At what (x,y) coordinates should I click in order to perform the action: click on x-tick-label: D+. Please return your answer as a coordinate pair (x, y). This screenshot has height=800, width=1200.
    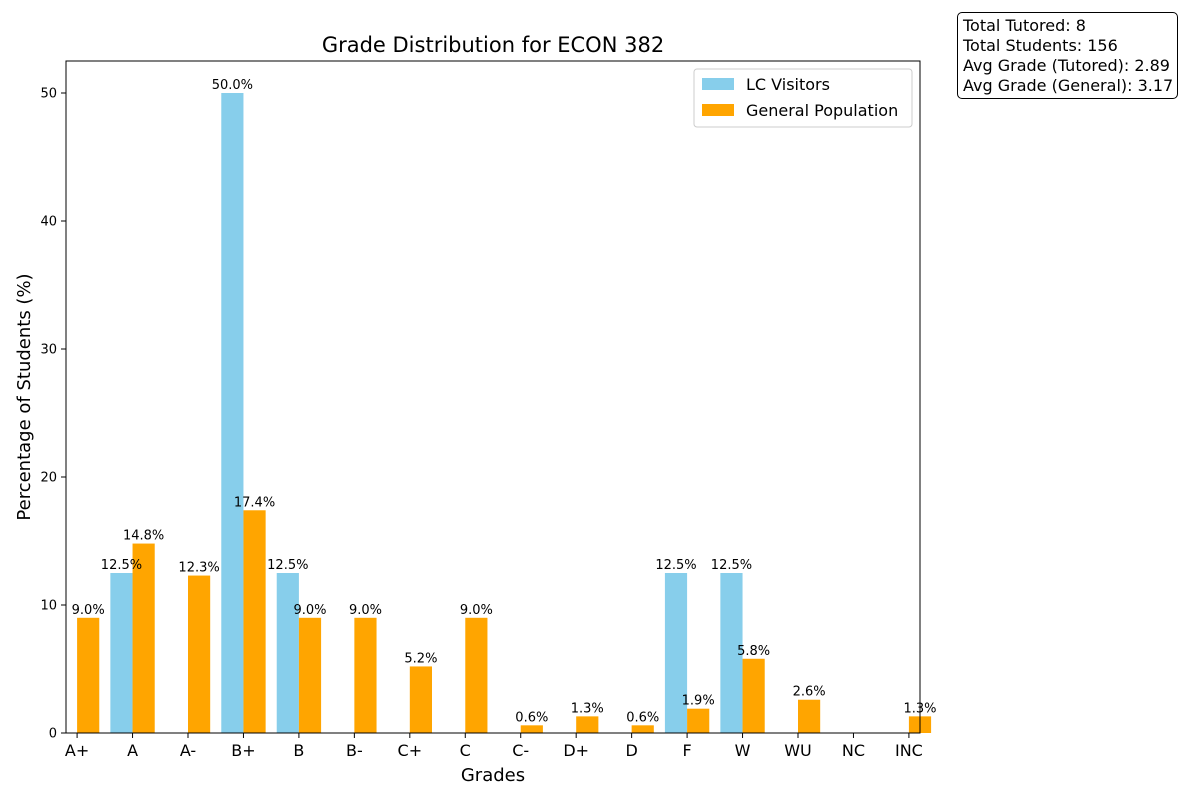
    Looking at the image, I should click on (576, 750).